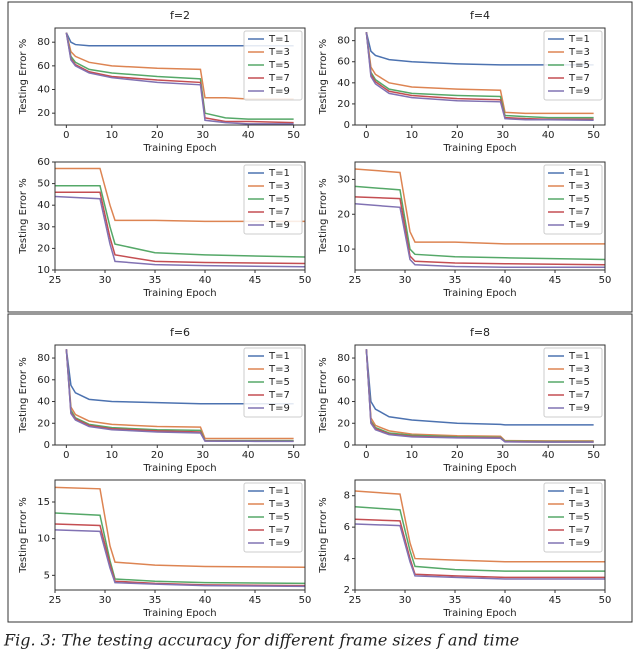 This screenshot has width=640, height=653. What do you see at coordinates (180, 15) in the screenshot?
I see `chart-title: f=2` at bounding box center [180, 15].